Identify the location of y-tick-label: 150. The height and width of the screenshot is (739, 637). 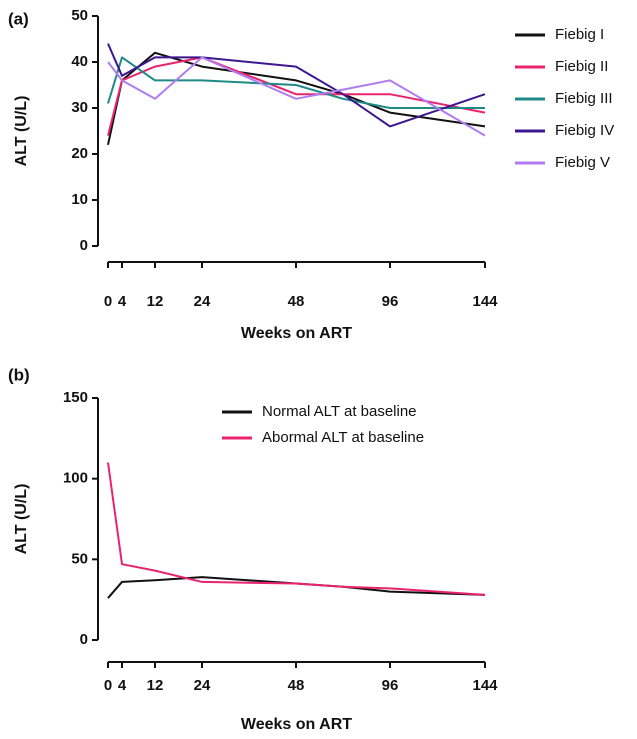
(75, 397).